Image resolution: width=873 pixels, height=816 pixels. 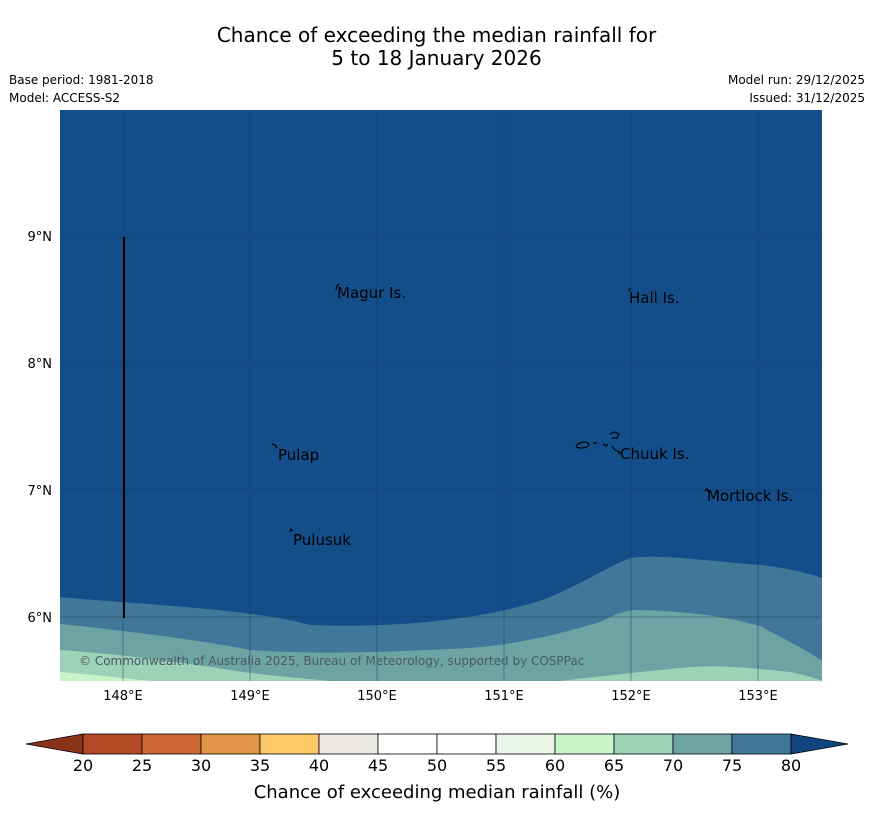 I want to click on island-pulap, so click(x=274, y=446).